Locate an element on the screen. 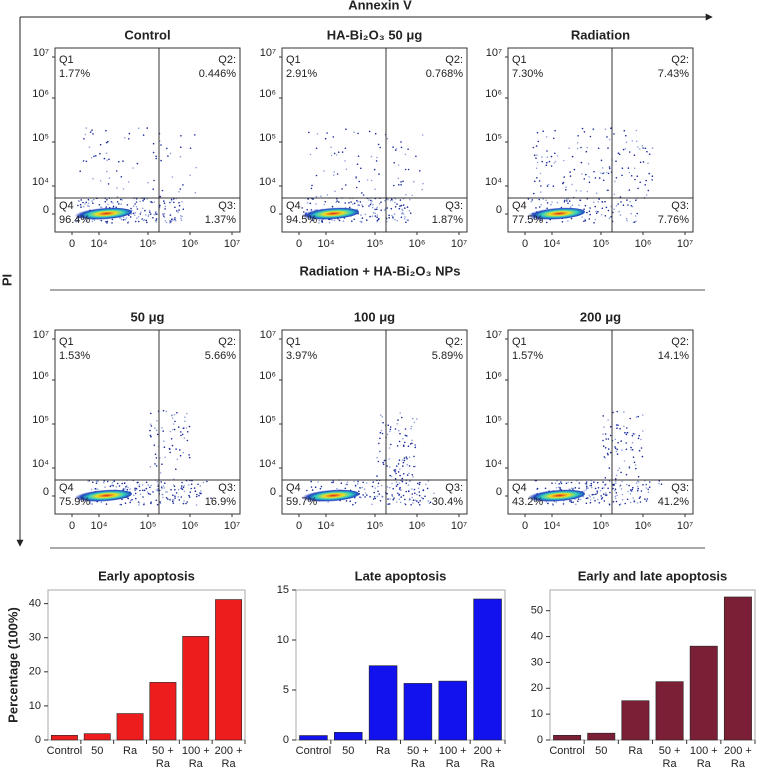  density-blob is located at coordinates (100, 214).